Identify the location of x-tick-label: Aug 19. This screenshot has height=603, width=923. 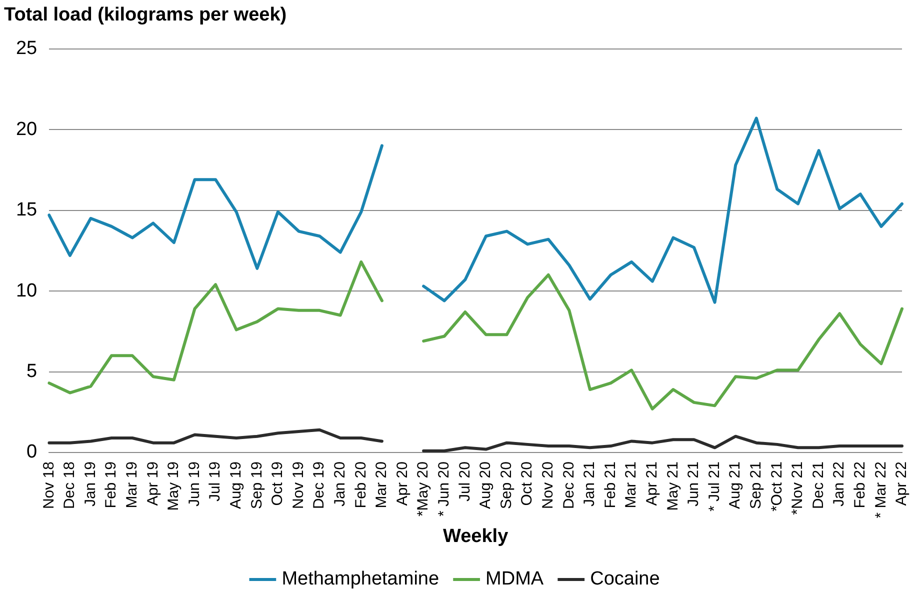
(235, 486).